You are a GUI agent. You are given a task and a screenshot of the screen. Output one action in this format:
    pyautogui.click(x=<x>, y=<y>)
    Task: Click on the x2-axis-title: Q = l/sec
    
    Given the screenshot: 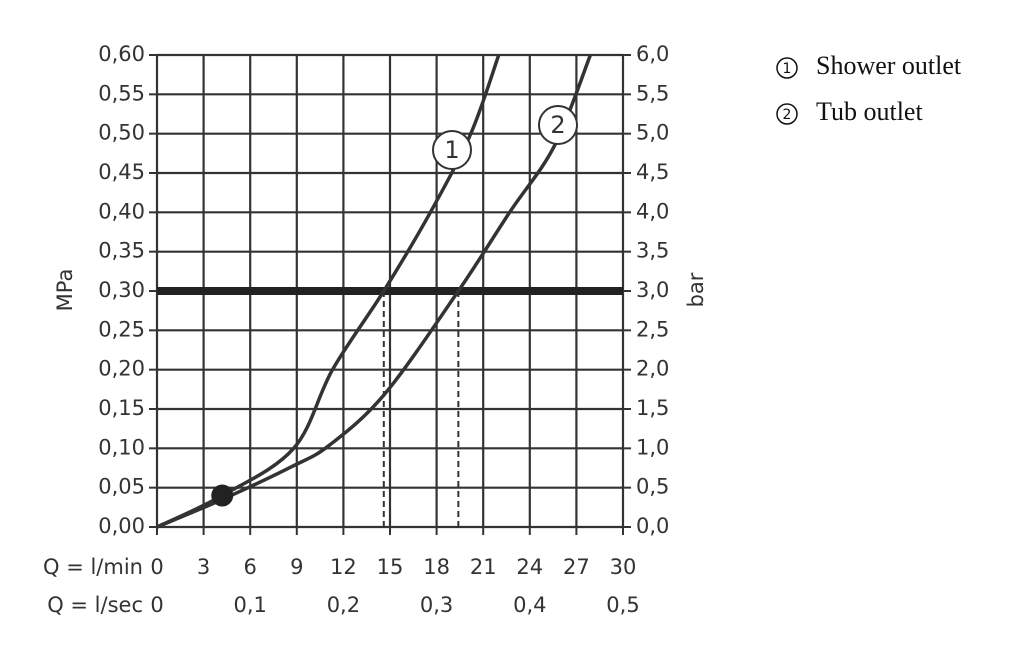 What is the action you would take?
    pyautogui.click(x=95, y=605)
    